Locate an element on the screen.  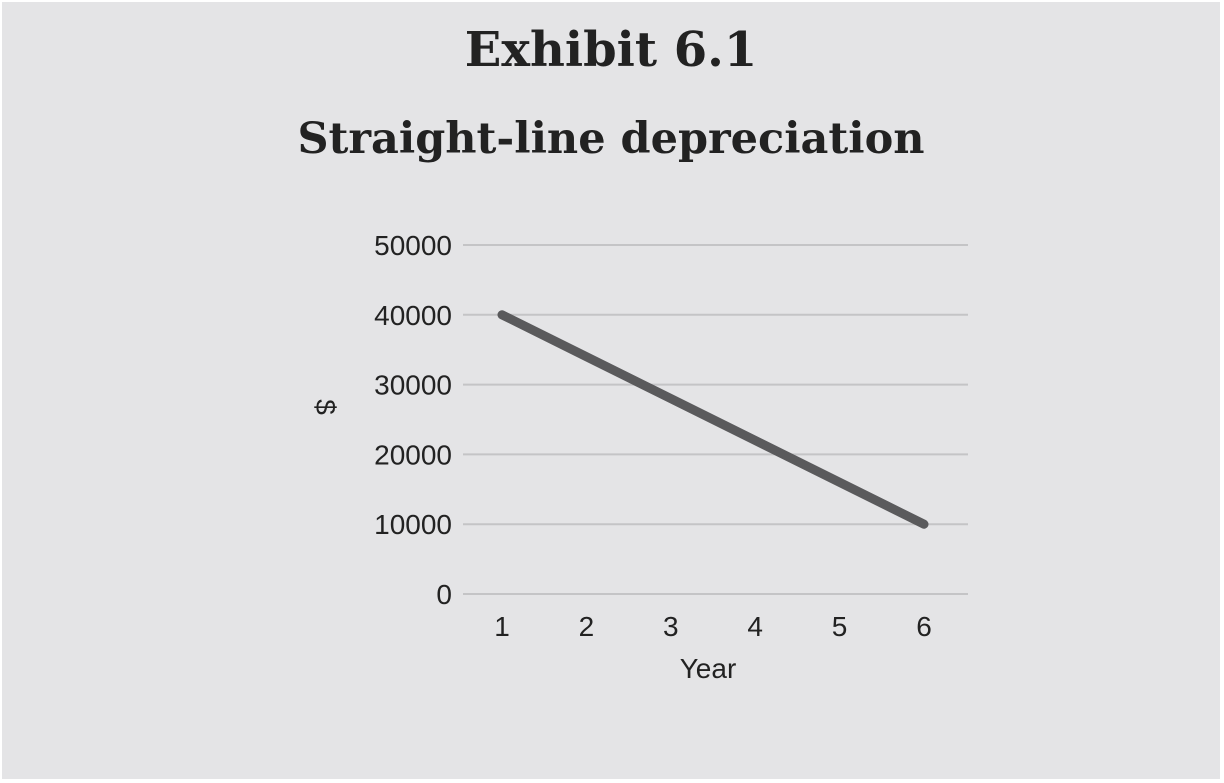
y-axis-label: $ is located at coordinates (325, 407).